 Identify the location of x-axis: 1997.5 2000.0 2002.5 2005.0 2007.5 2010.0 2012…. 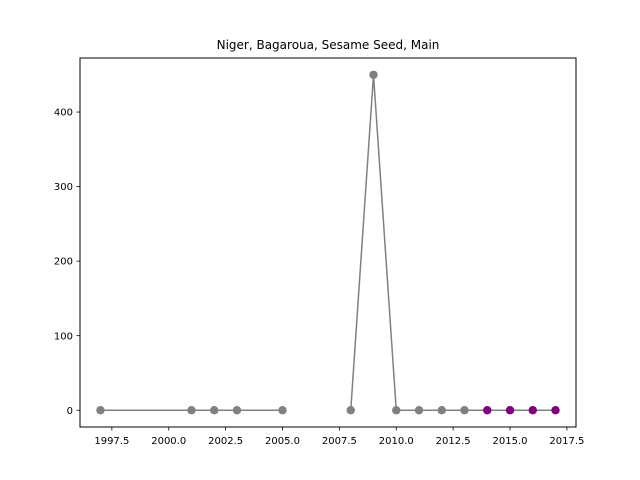
(339, 437).